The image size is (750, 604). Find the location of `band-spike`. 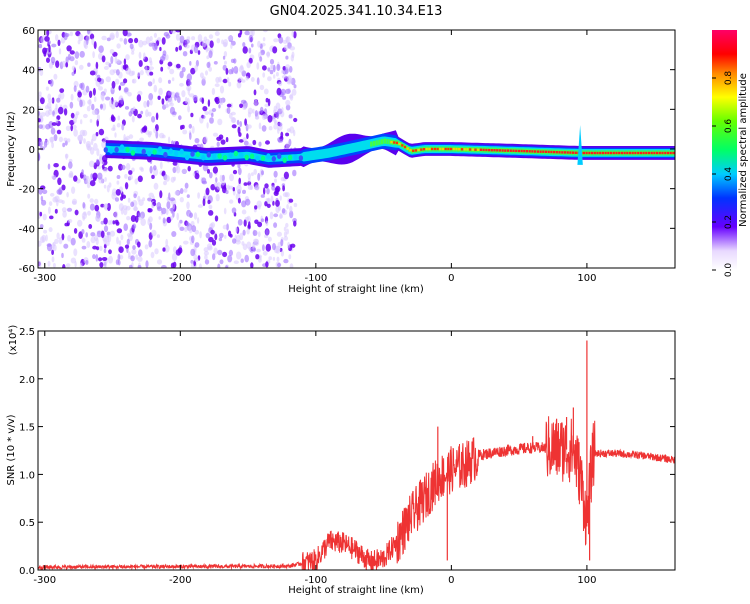

band-spike is located at coordinates (580, 145).